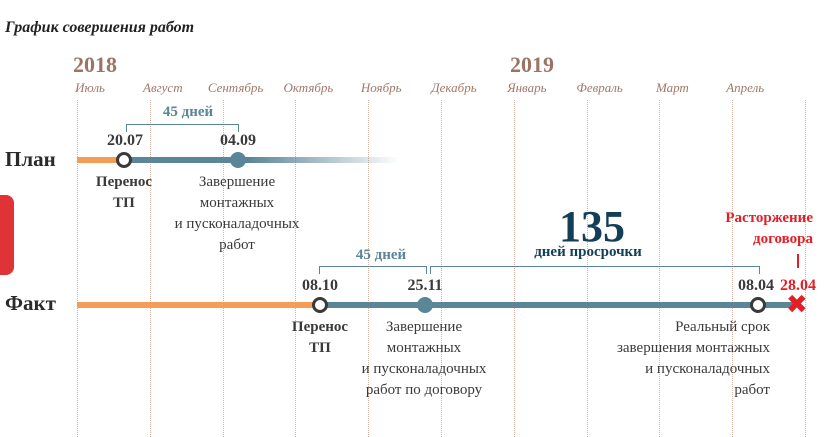 The height and width of the screenshot is (437, 825). Describe the element at coordinates (125, 140) in the screenshot. I see `plan-date-1: 20.07` at that location.